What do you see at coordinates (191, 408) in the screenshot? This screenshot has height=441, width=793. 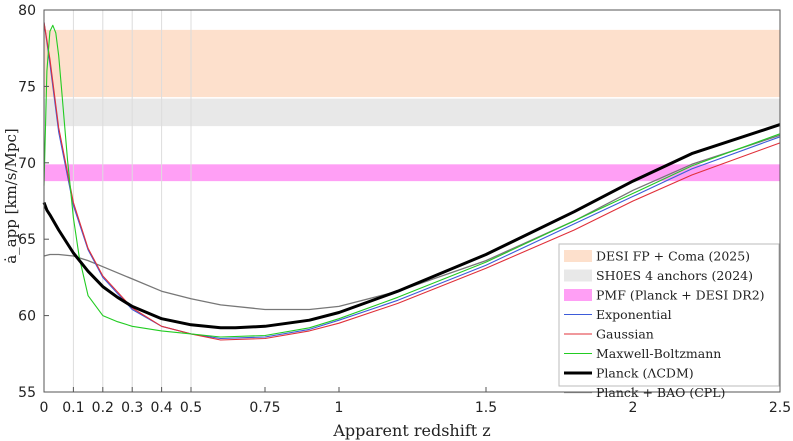 I see `x-tick-label-5: 0.5` at bounding box center [191, 408].